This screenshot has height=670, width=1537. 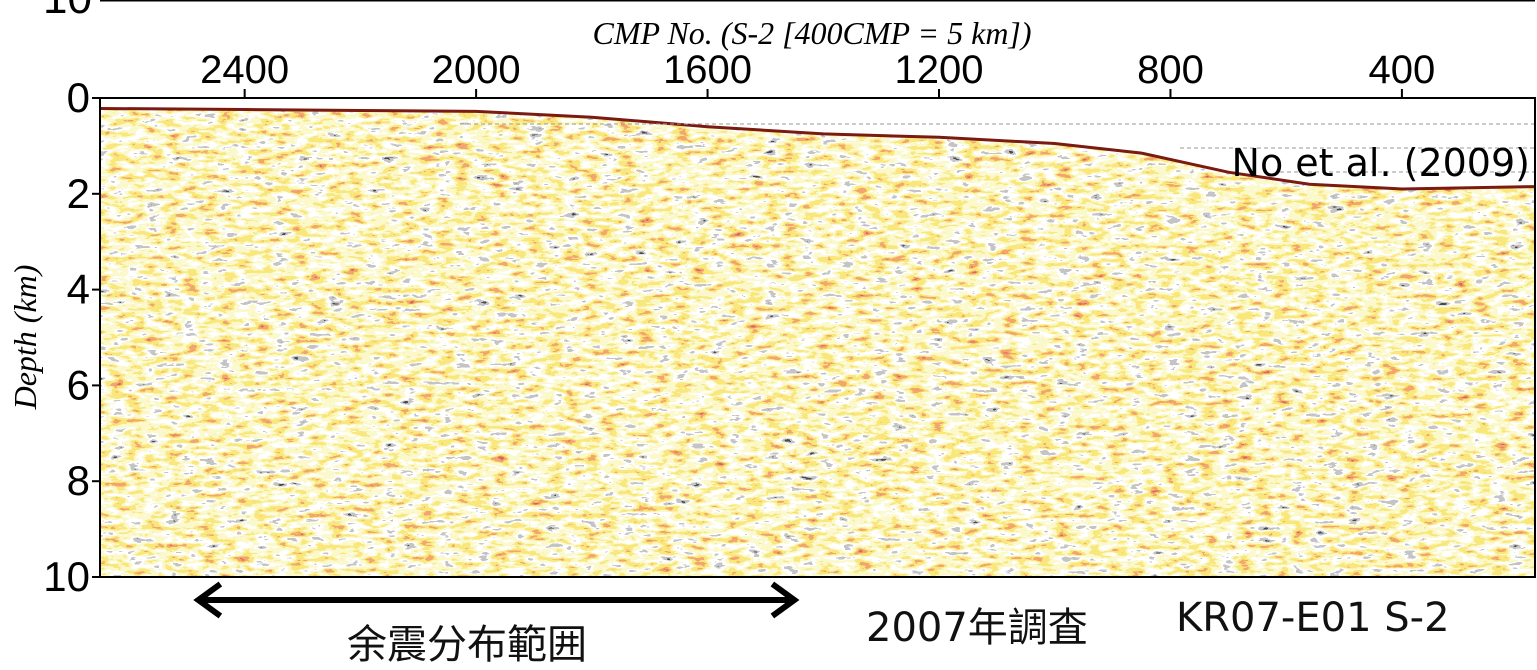 I want to click on x-axis-ticks: 2400 2000 1600 1200 800 400, so click(x=817, y=73).